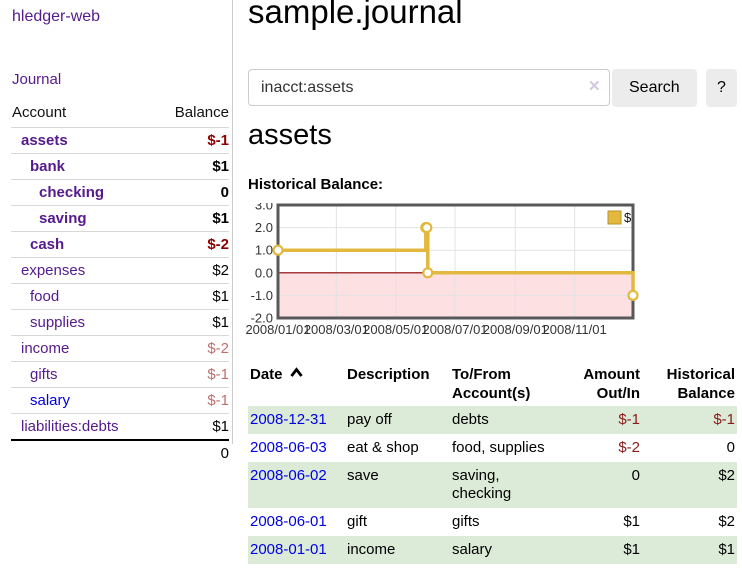 This screenshot has width=742, height=582. Describe the element at coordinates (192, 452) in the screenshot. I see `accounts-total-balance: 0` at that location.